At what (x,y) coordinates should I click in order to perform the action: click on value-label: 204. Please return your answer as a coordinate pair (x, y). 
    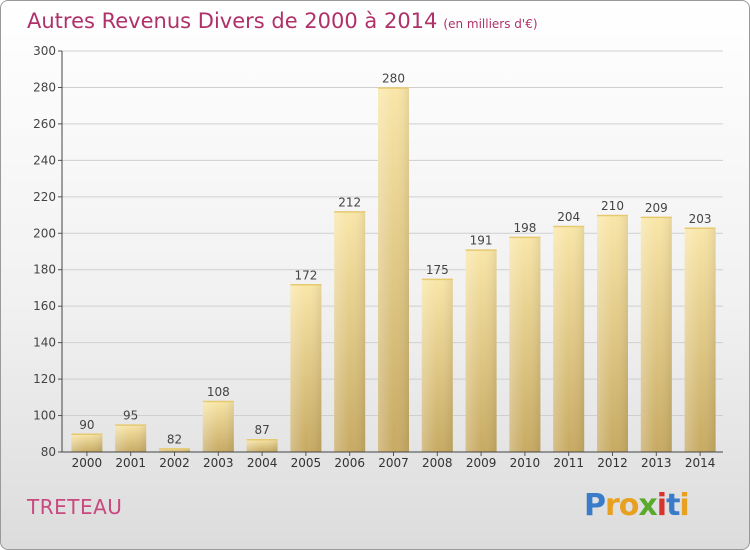
    Looking at the image, I should click on (568, 217).